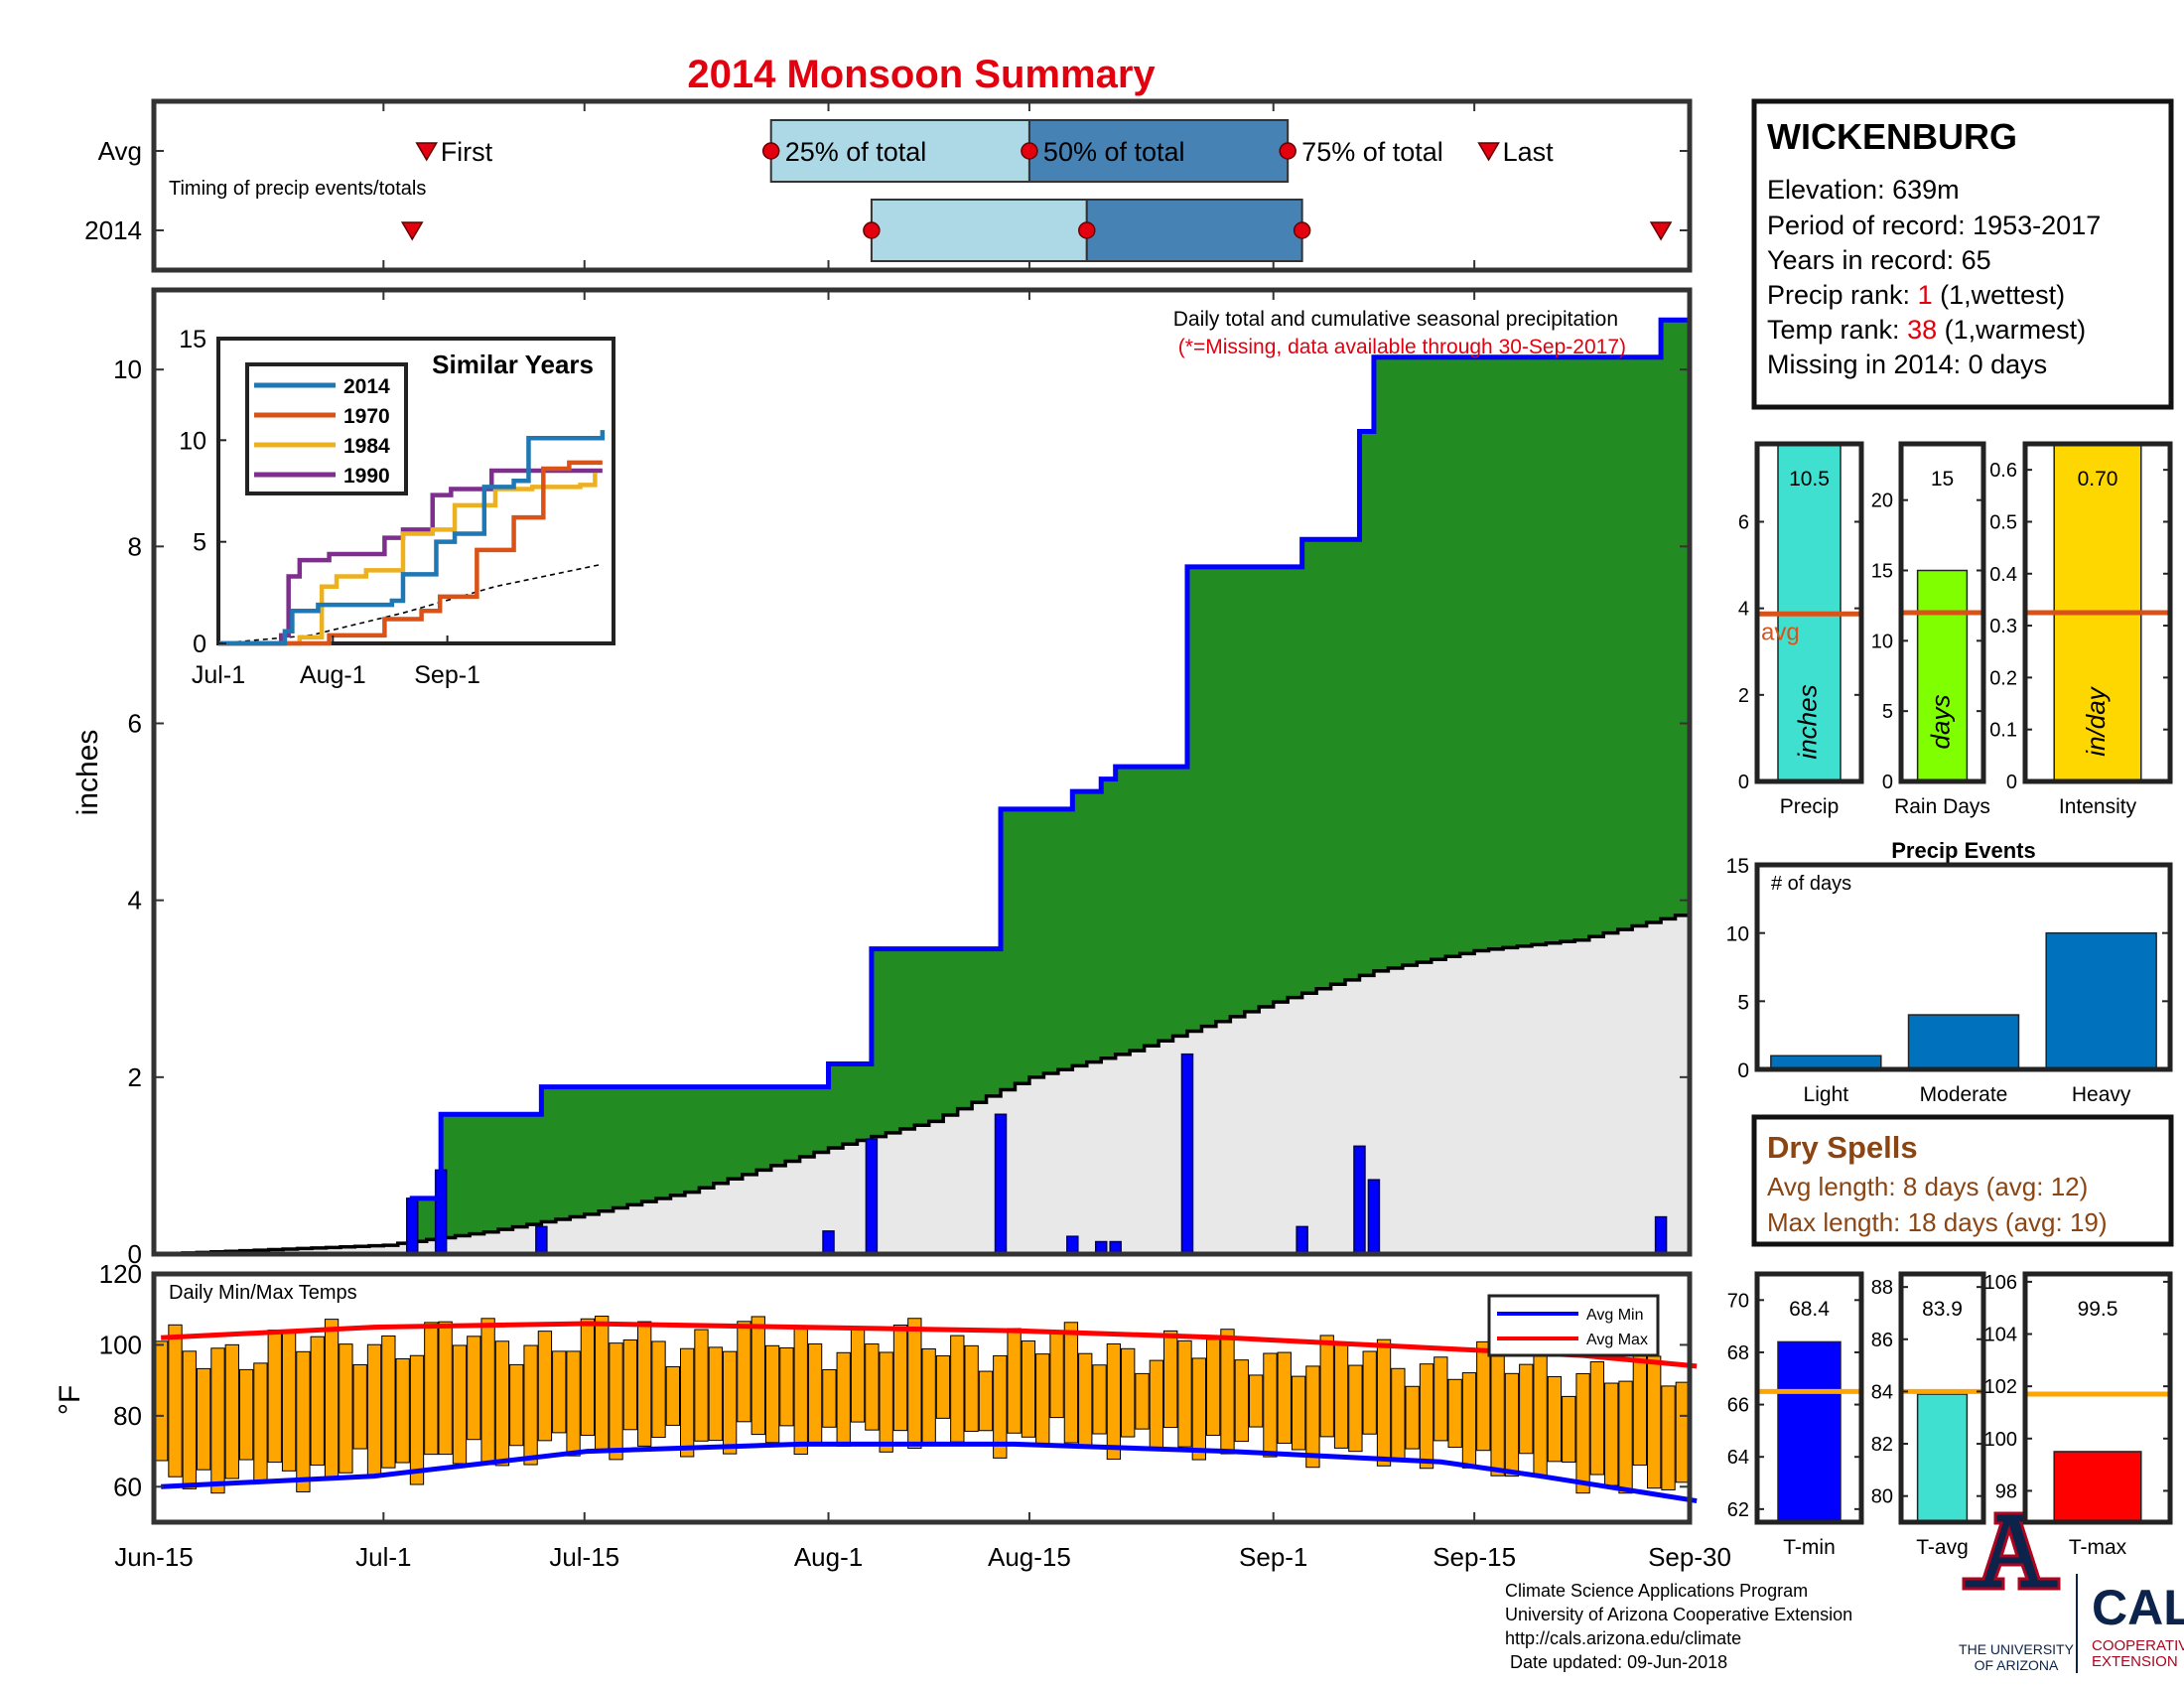 This screenshot has width=2184, height=1688. What do you see at coordinates (1738, 1353) in the screenshot?
I see `panel-y-tick-label: 68` at bounding box center [1738, 1353].